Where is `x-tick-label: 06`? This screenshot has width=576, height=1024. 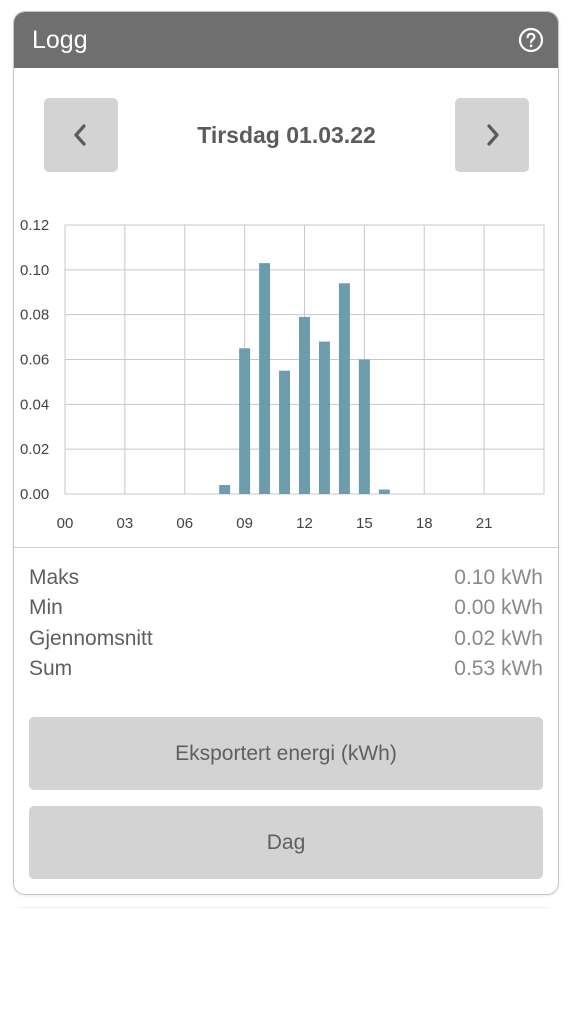
x-tick-label: 06 is located at coordinates (184, 523).